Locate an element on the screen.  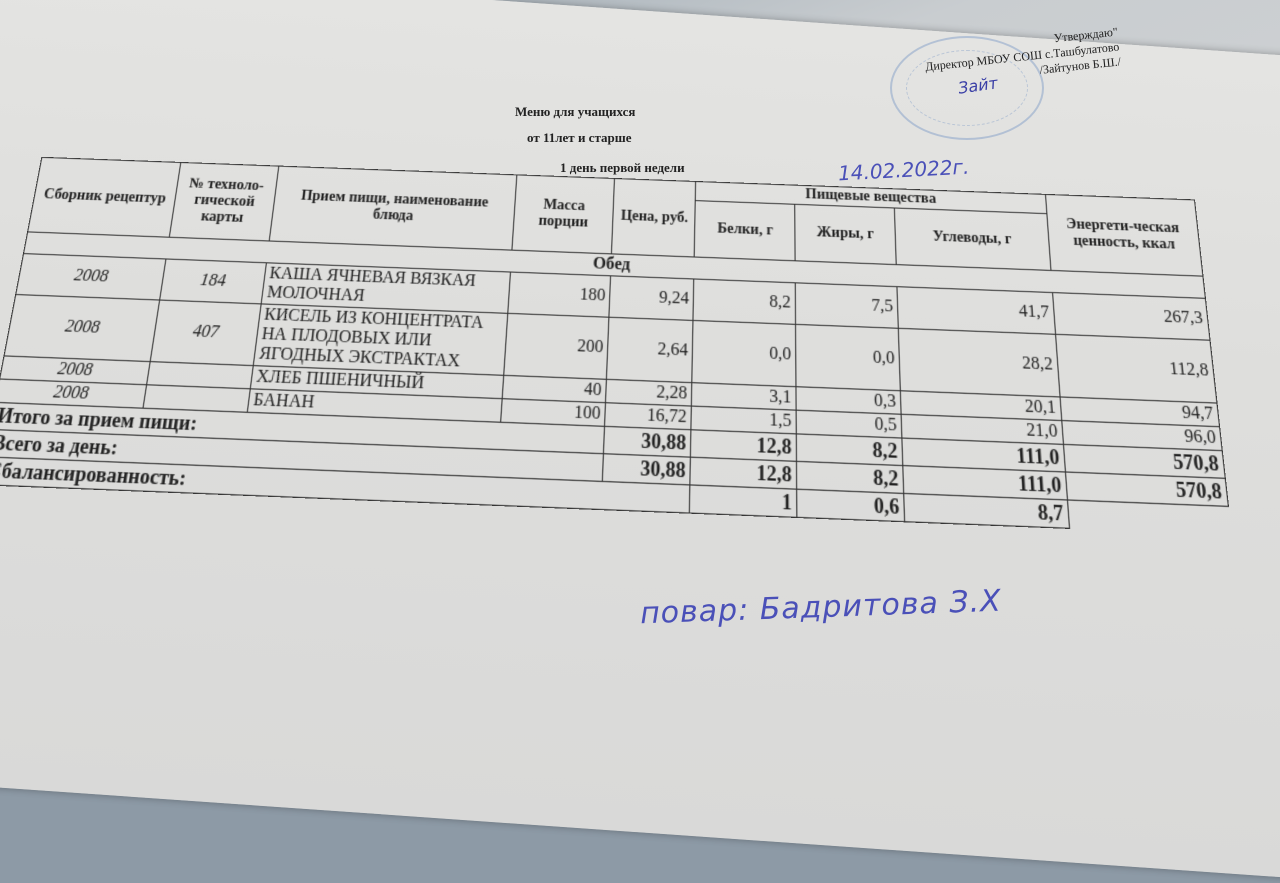
balance-proteins: 1 is located at coordinates (743, 501).